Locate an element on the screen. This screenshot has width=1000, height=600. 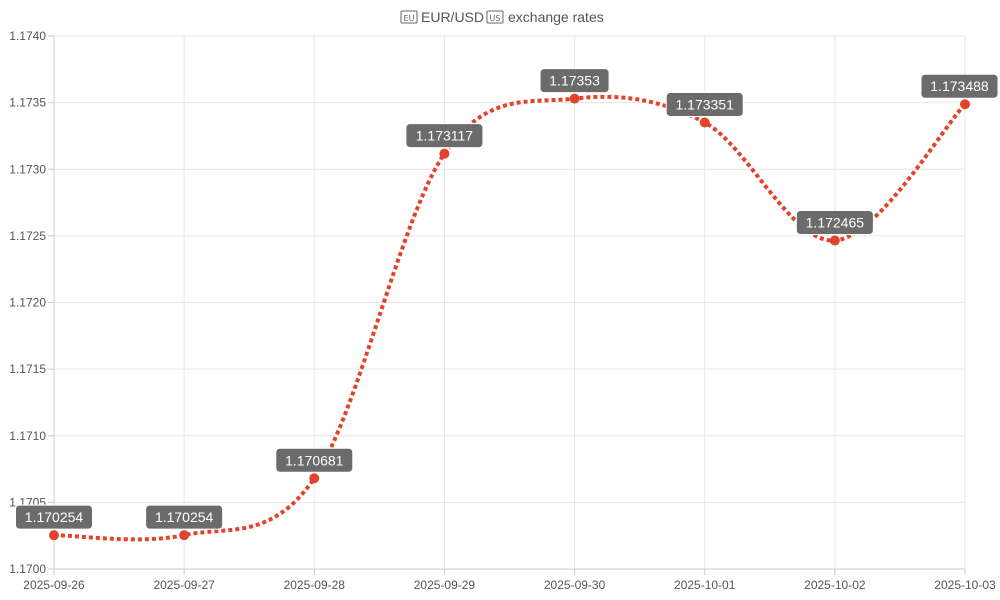
x-tick-label: 2025-09-28 is located at coordinates (315, 585).